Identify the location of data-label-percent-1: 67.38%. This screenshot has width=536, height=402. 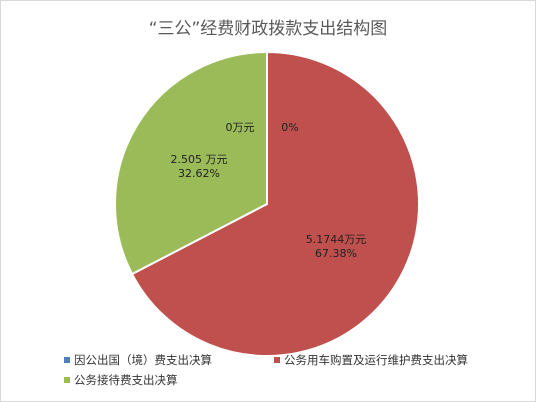
(336, 253).